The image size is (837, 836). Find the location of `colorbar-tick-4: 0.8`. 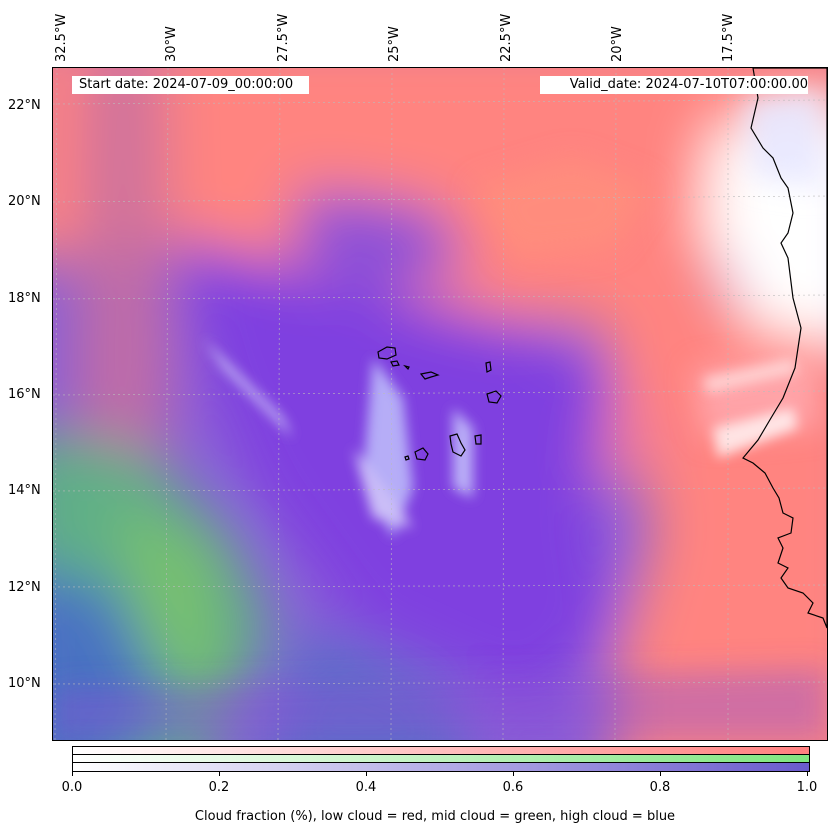

colorbar-tick-4: 0.8 is located at coordinates (660, 787).